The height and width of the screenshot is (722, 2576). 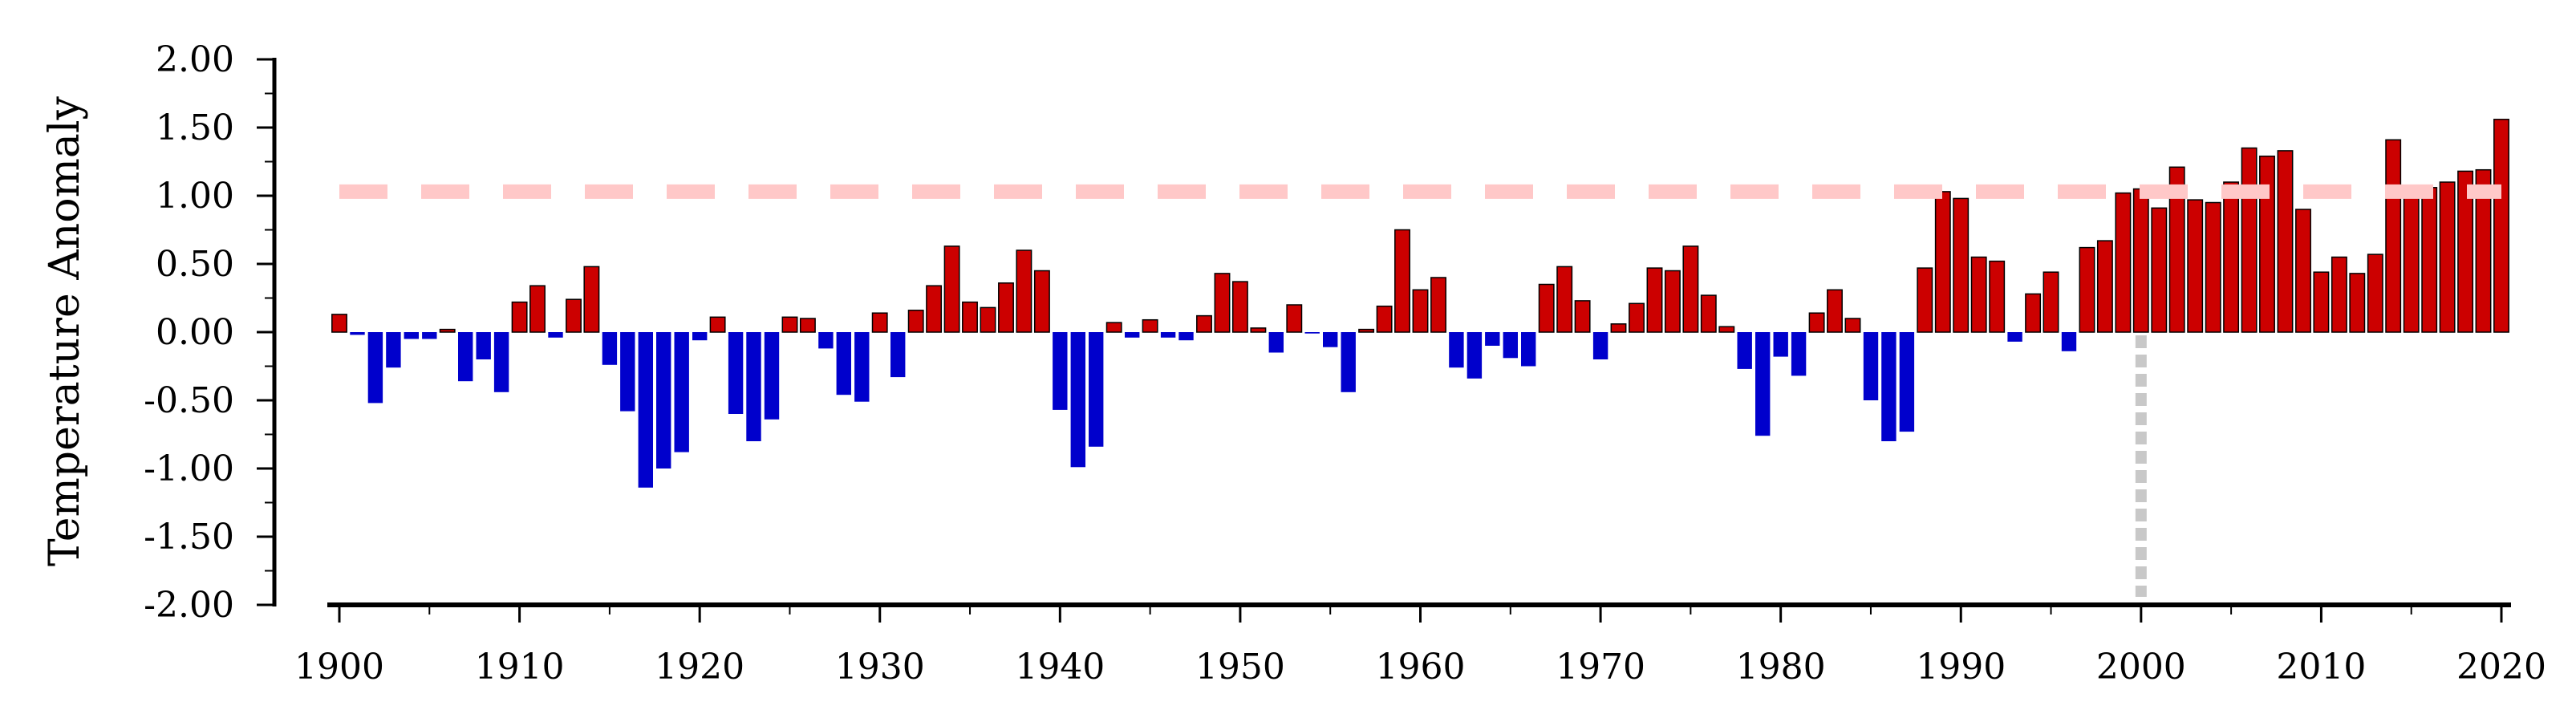 I want to click on bar-1903, so click(x=393, y=350).